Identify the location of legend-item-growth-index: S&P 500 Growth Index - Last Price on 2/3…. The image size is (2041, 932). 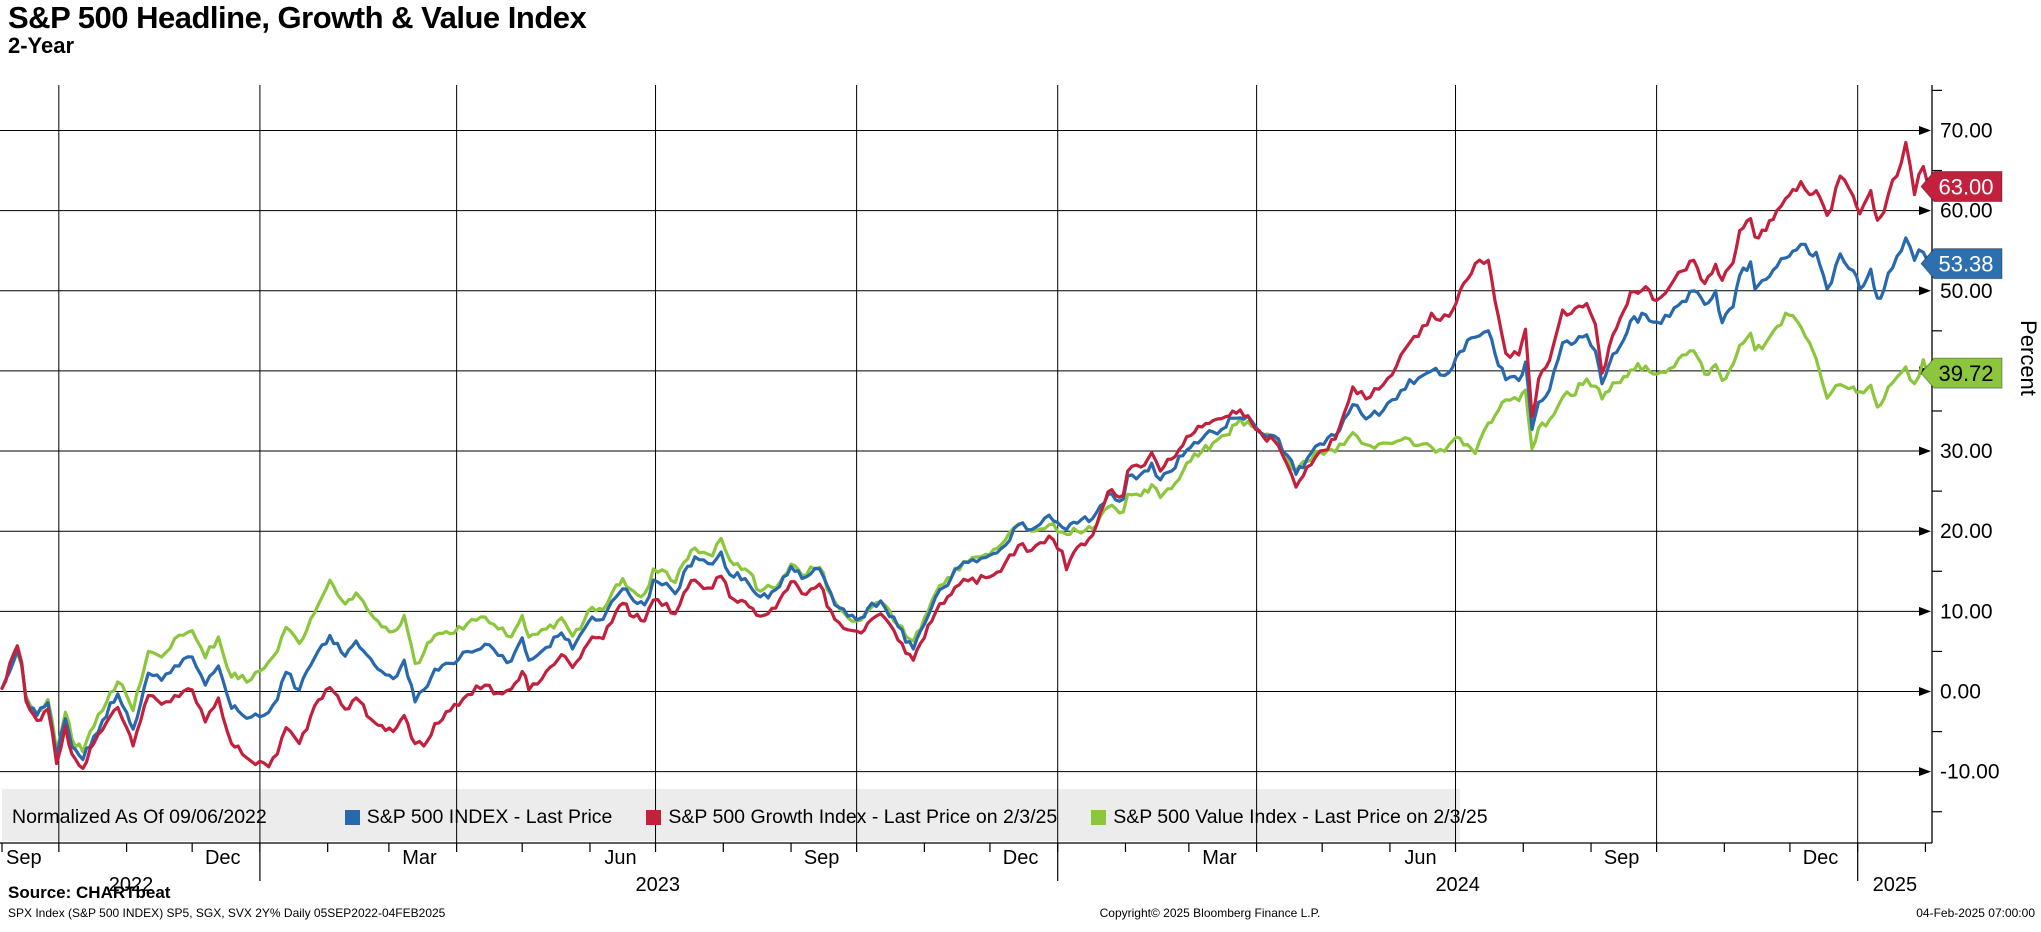
(851, 817).